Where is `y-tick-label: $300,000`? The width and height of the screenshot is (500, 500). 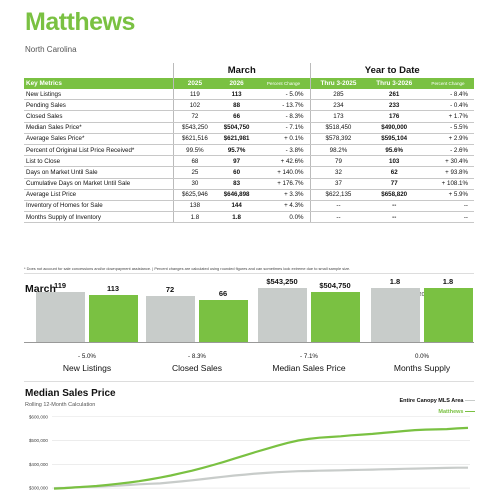
y-tick-label: $300,000 is located at coordinates (39, 488).